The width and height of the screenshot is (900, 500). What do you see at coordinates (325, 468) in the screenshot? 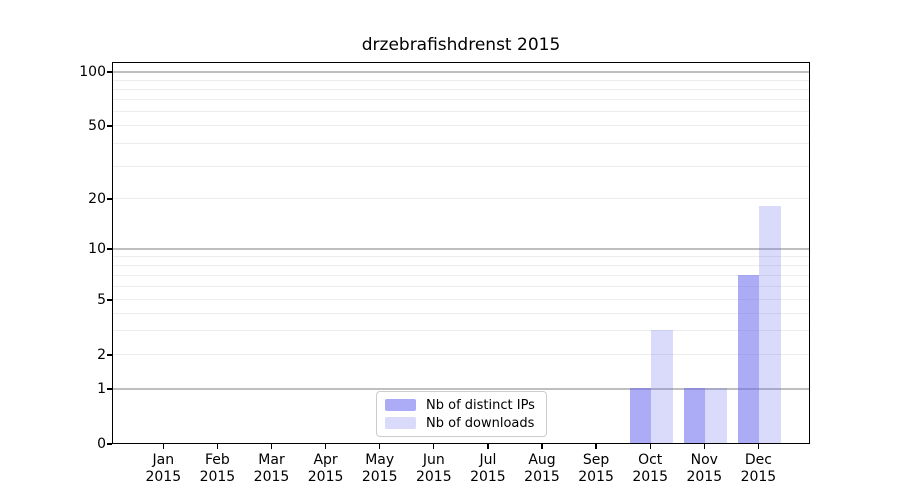
I see `x-tick-label: Apr 2015` at bounding box center [325, 468].